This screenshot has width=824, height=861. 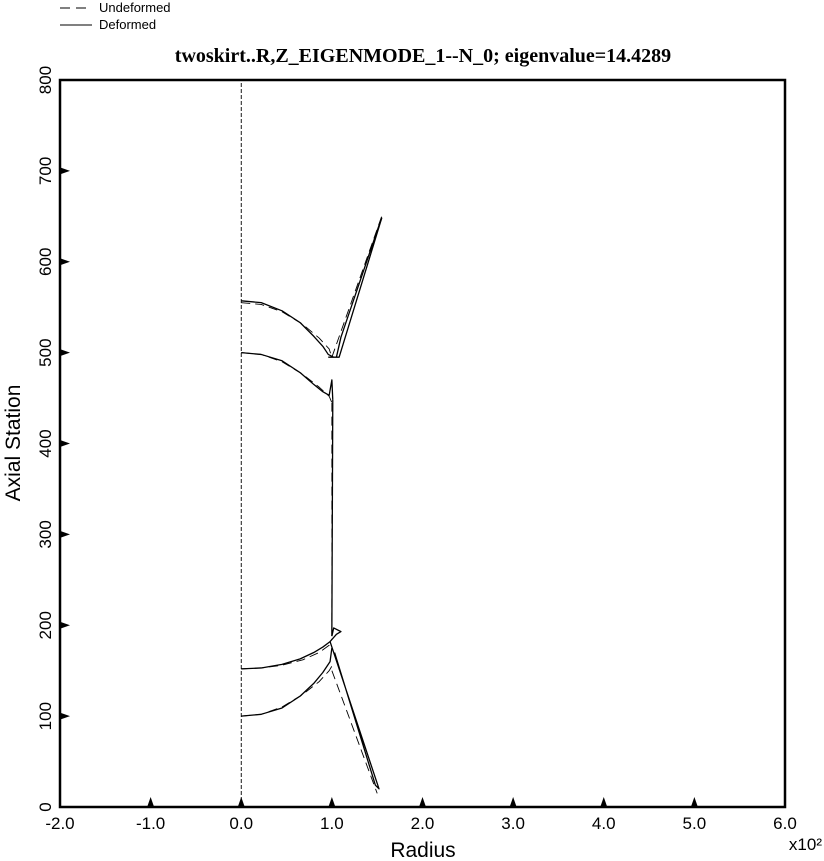 I want to click on x-tick-label: 5.0, so click(x=695, y=823).